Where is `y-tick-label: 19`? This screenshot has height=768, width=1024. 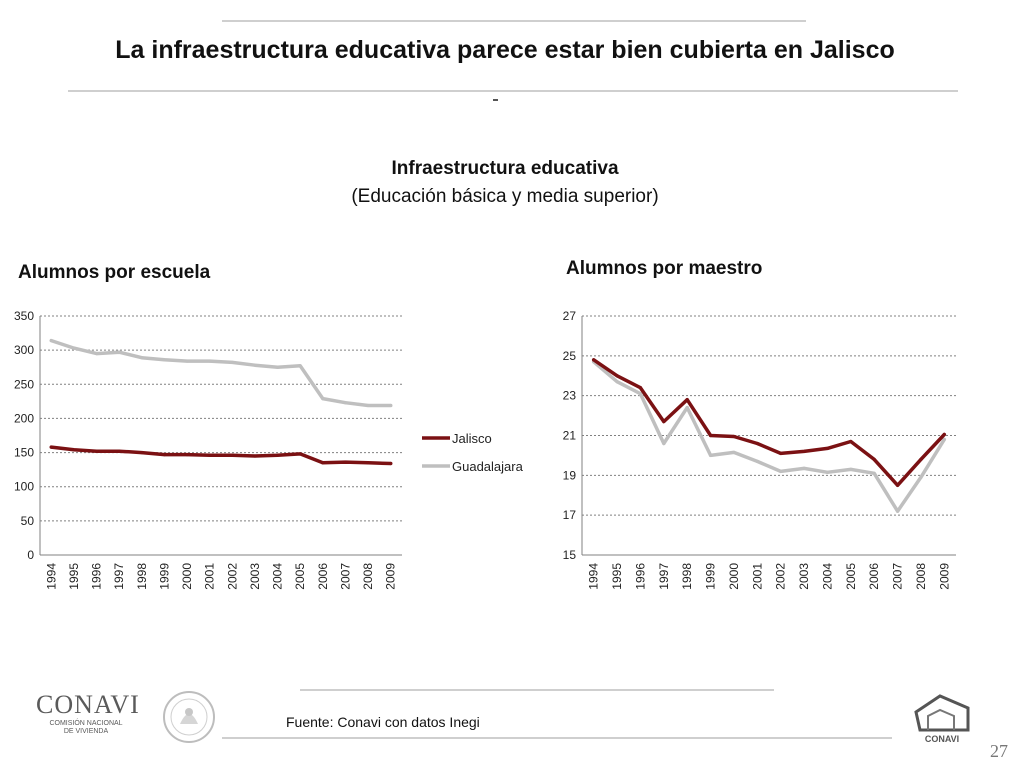
y-tick-label: 19 is located at coordinates (570, 475).